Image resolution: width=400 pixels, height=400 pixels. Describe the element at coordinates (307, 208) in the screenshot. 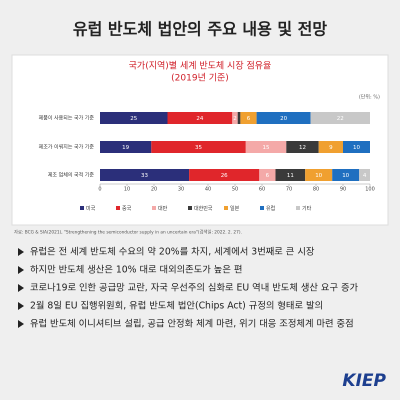

I see `legend-label: 기타` at that location.